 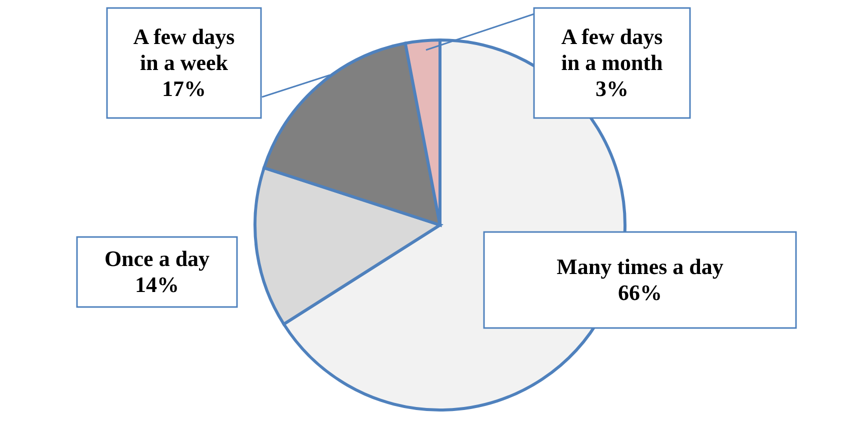 What do you see at coordinates (184, 88) in the screenshot?
I see `data-label: 17%` at bounding box center [184, 88].